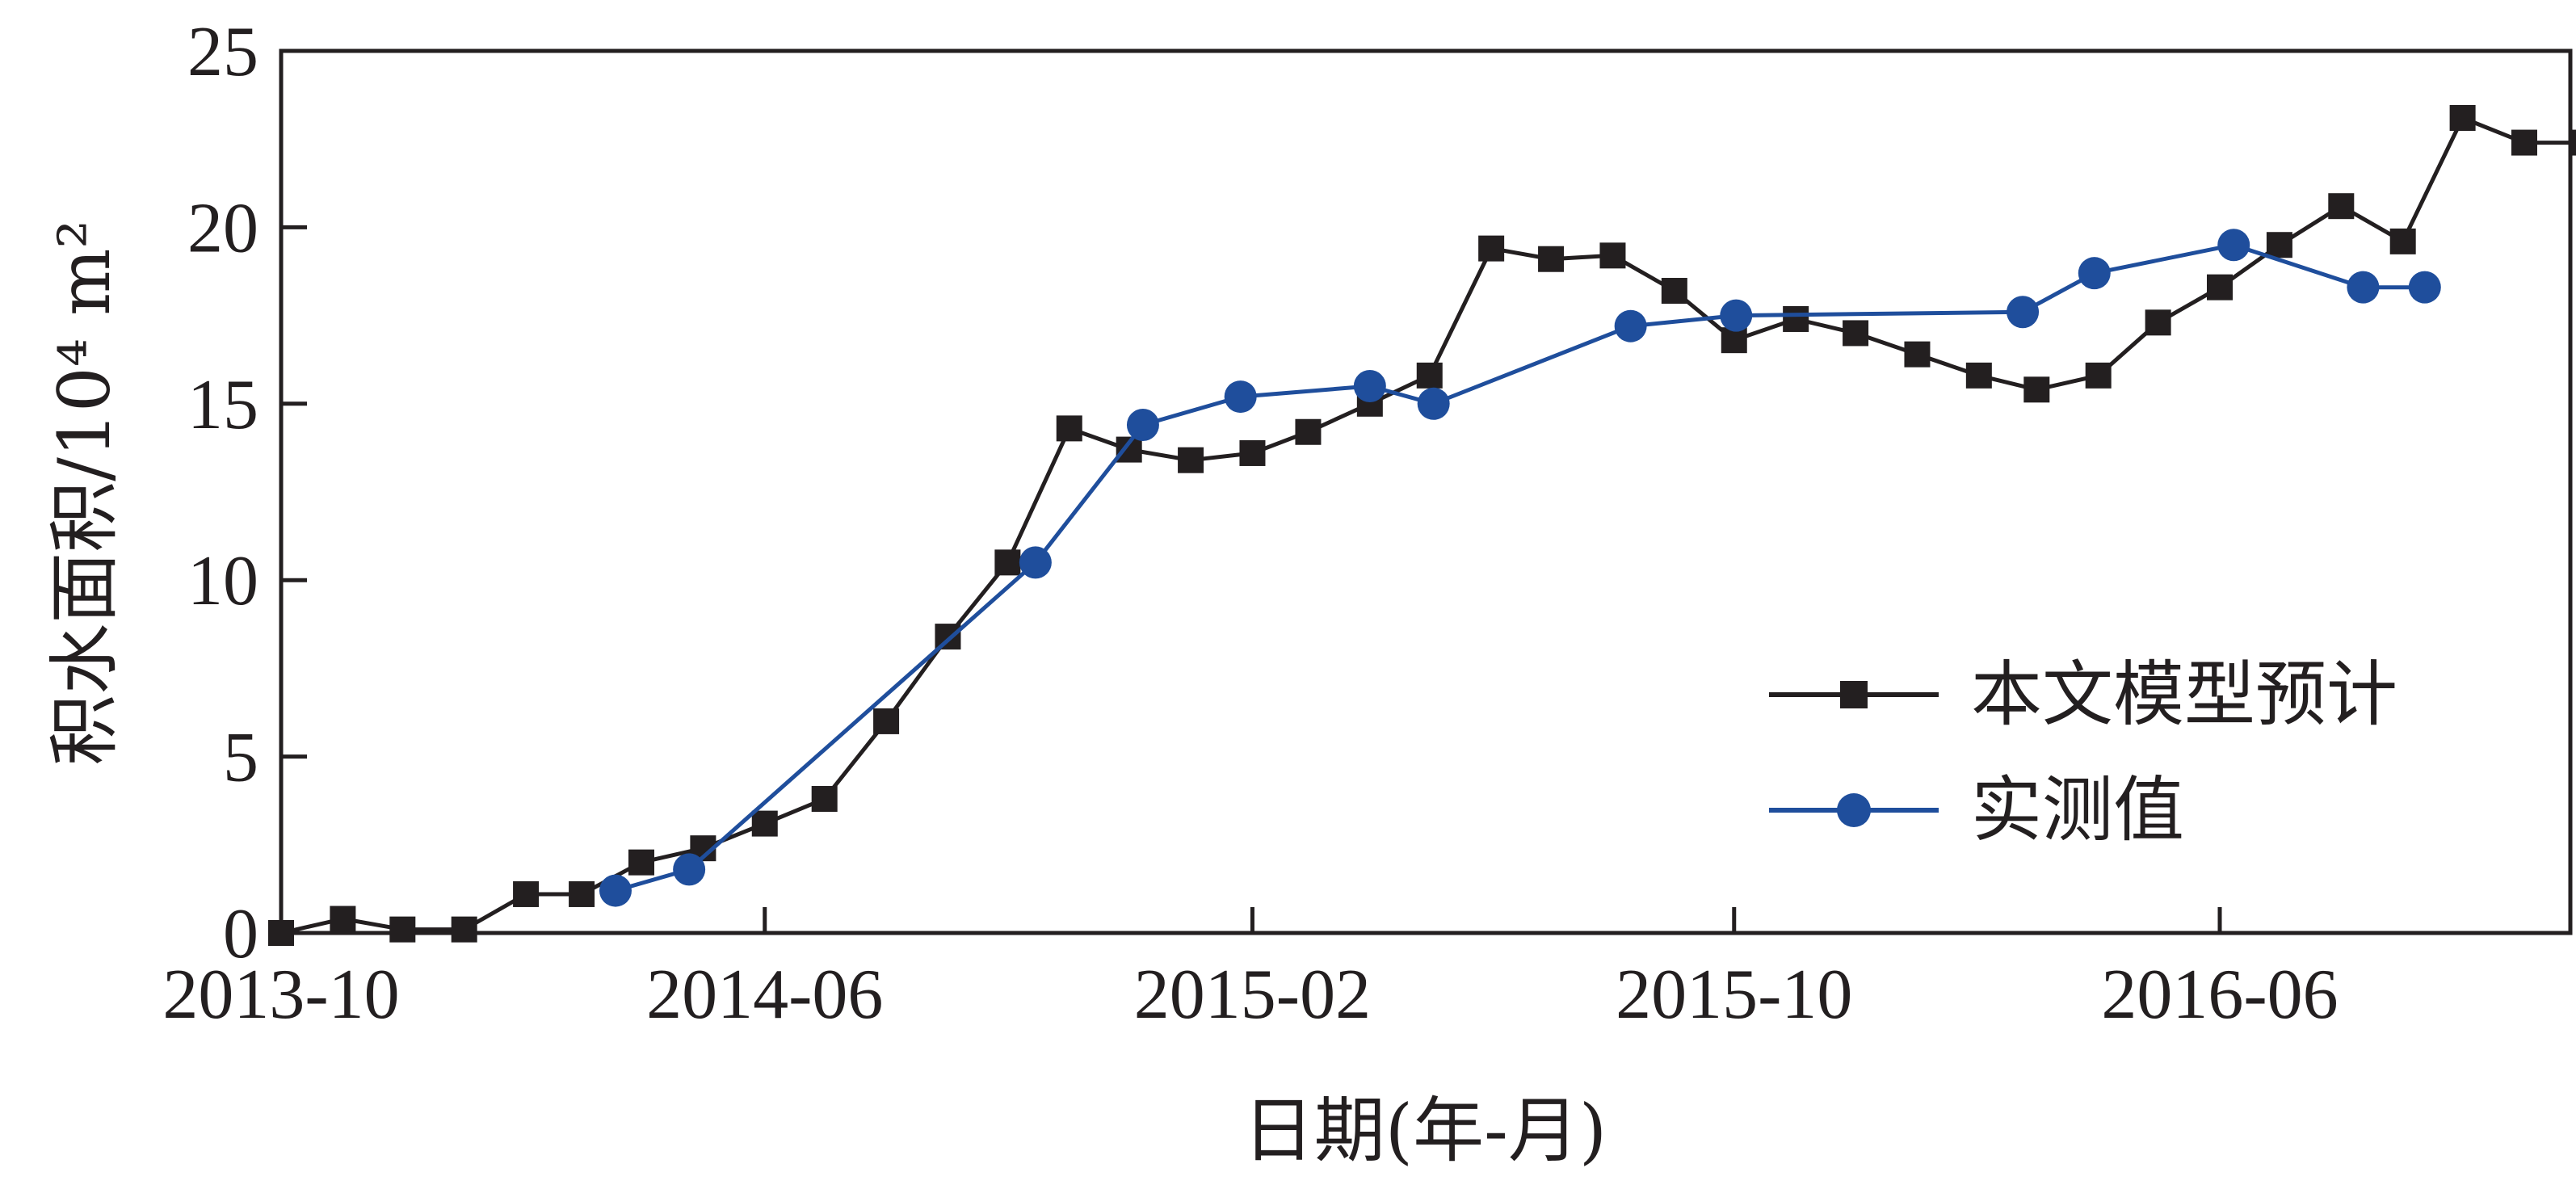 This screenshot has height=1185, width=2576. What do you see at coordinates (1425, 1130) in the screenshot?
I see `x-axis-title: 日期(年-月)` at bounding box center [1425, 1130].